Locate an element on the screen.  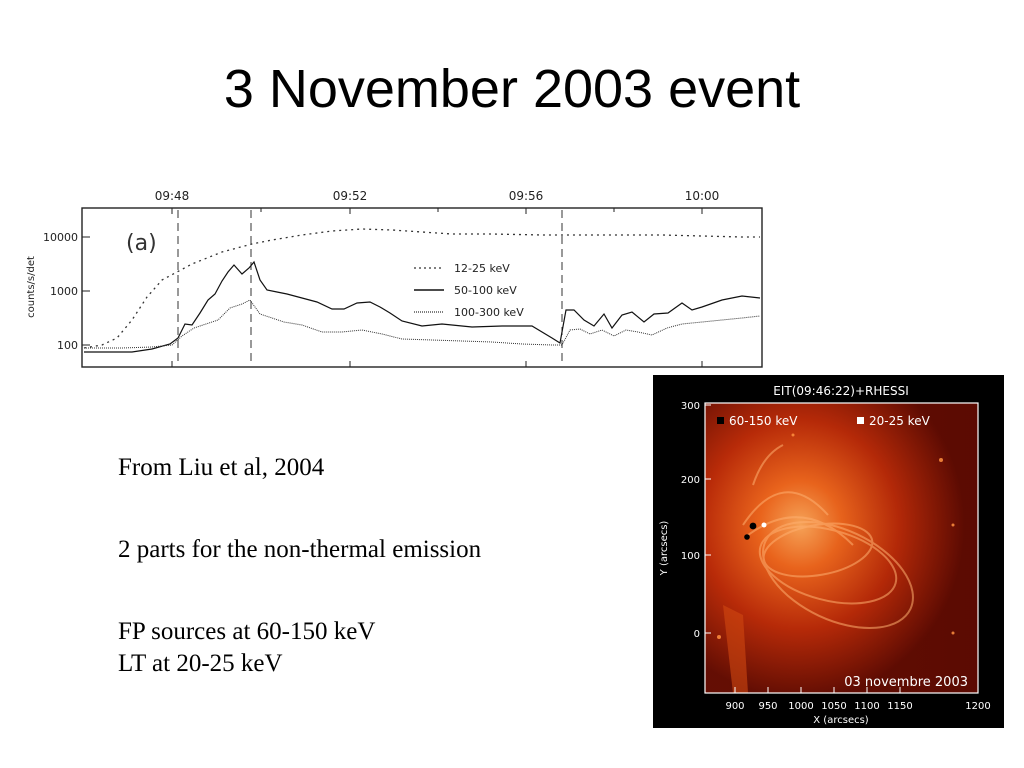
y-axis-label: counts/s/det is located at coordinates (31, 287).